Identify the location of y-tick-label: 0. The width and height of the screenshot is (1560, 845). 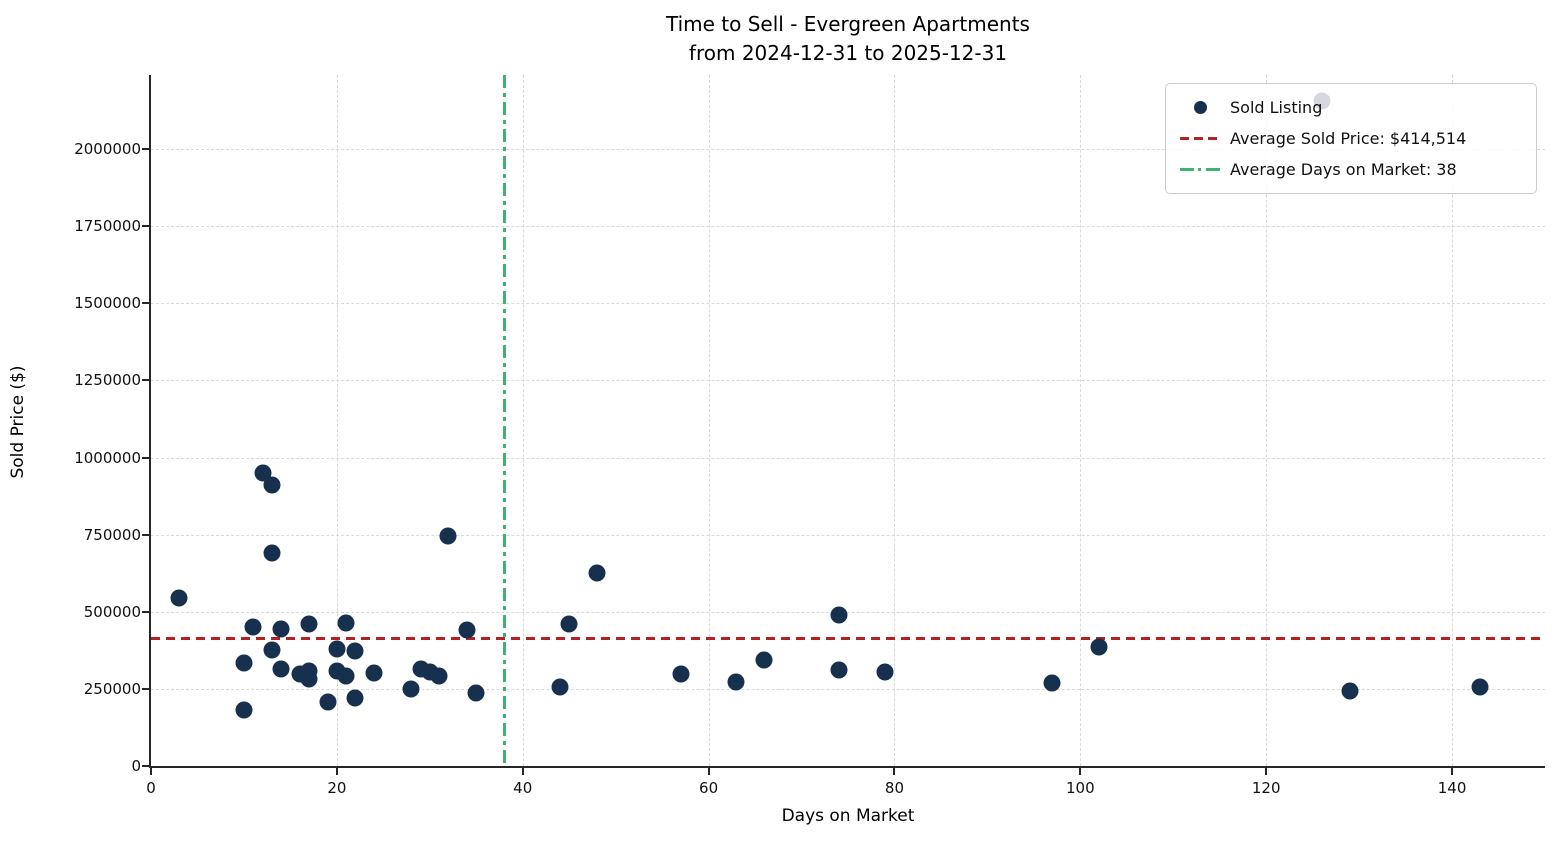
(136, 766).